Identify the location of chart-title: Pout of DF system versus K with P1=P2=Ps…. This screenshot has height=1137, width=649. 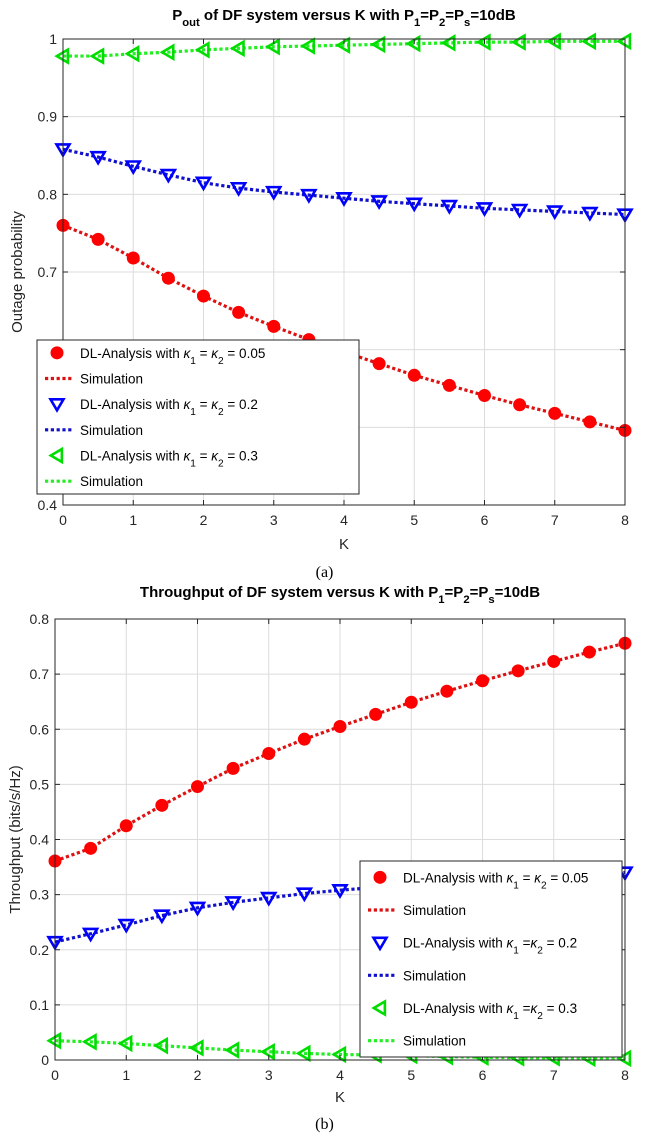
(344, 18).